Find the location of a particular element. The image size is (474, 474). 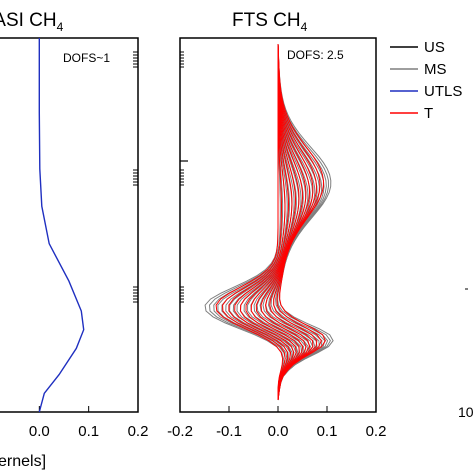

legend-label: MS is located at coordinates (435, 69).